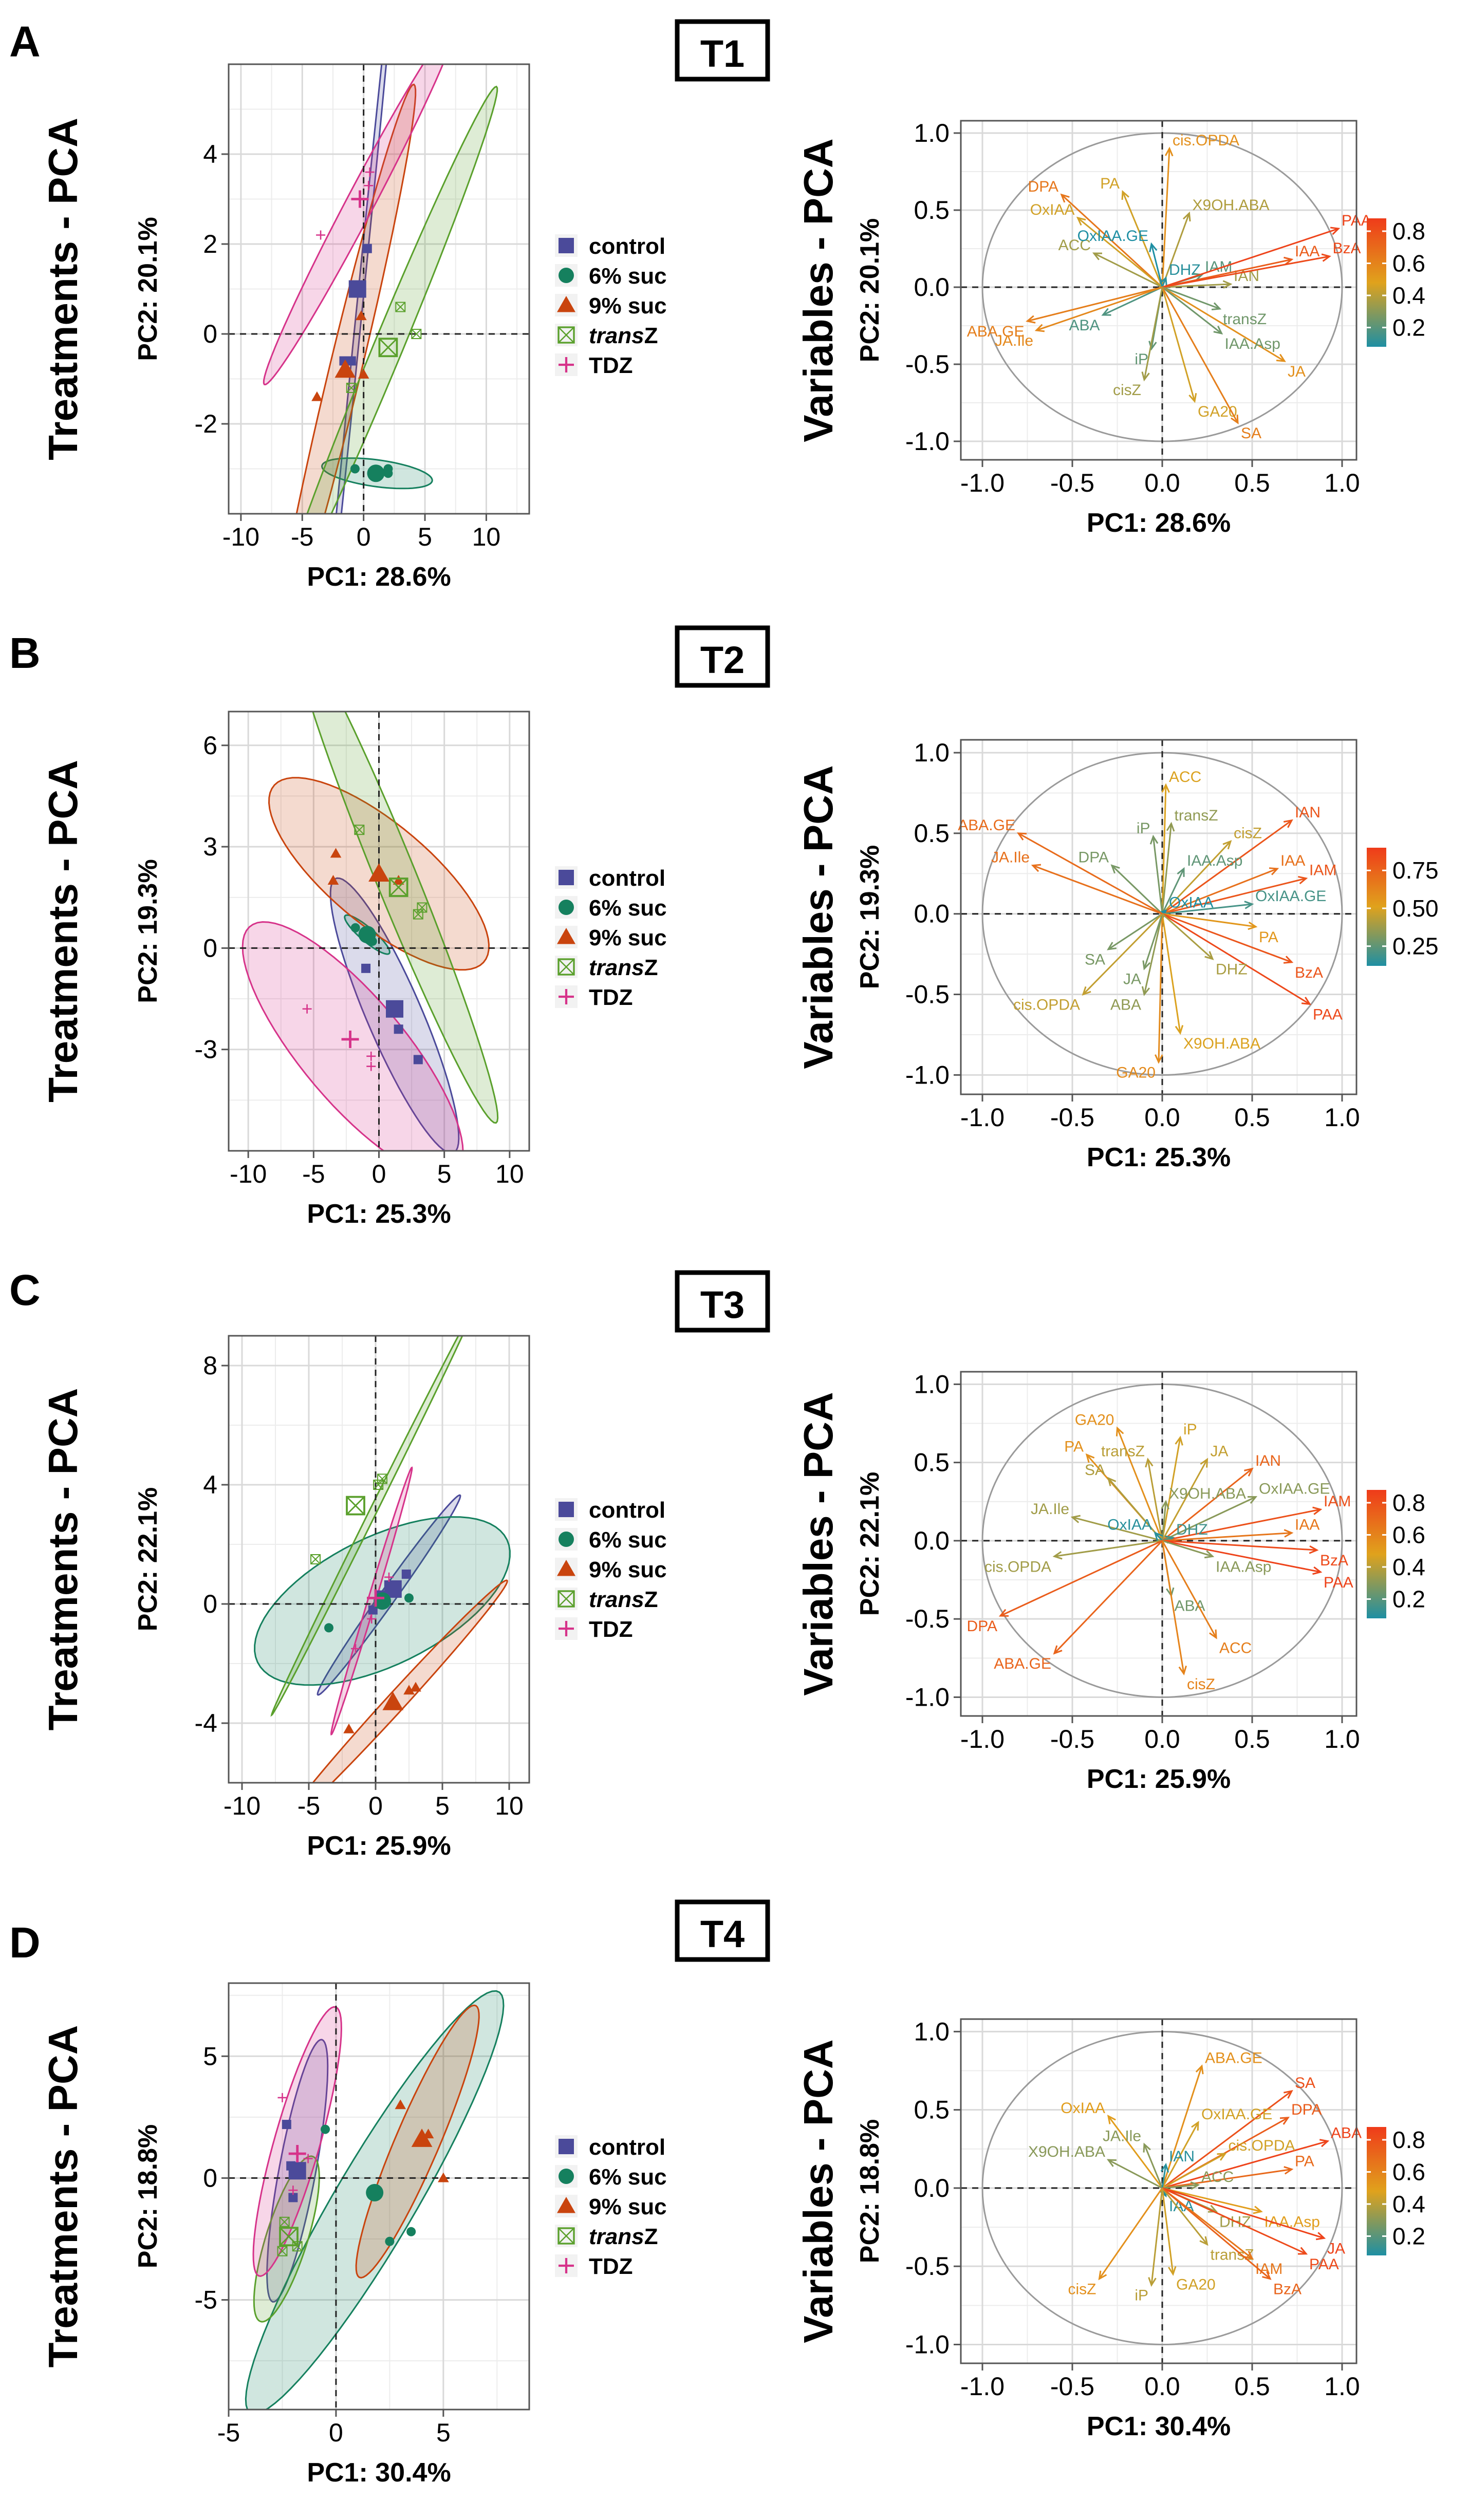 This screenshot has width=1469, height=2520. I want to click on treatments-pca-panel: -10 -5 0 5 10 -2 0 2 4 PC1: 28.6% PC2: 20.1%, so click(332, 327).